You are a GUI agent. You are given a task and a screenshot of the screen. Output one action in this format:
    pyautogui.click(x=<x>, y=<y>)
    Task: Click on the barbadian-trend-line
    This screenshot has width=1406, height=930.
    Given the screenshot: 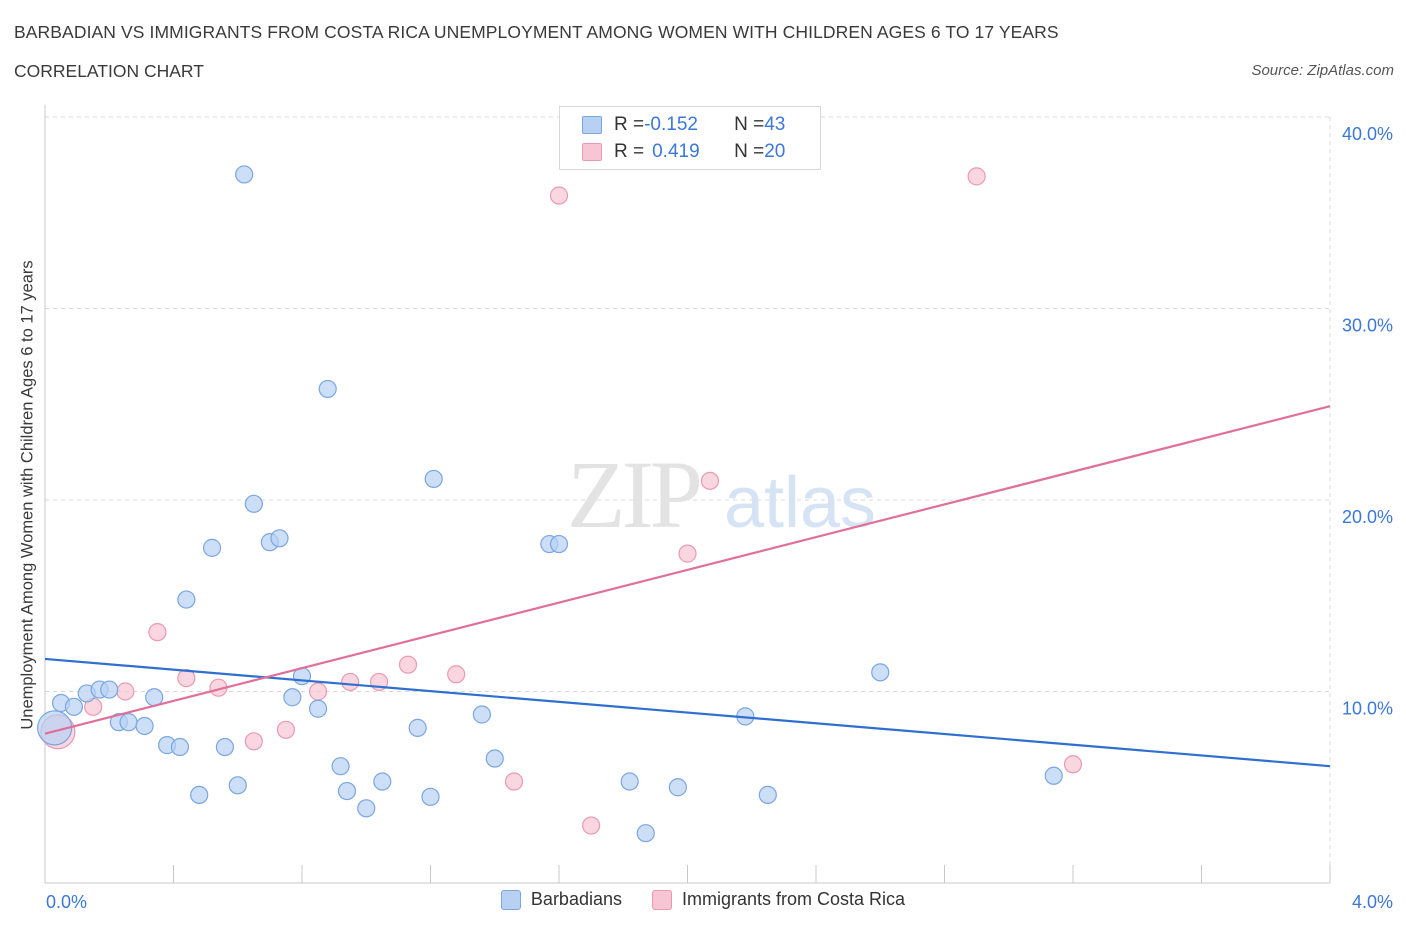 What is the action you would take?
    pyautogui.click(x=687, y=712)
    